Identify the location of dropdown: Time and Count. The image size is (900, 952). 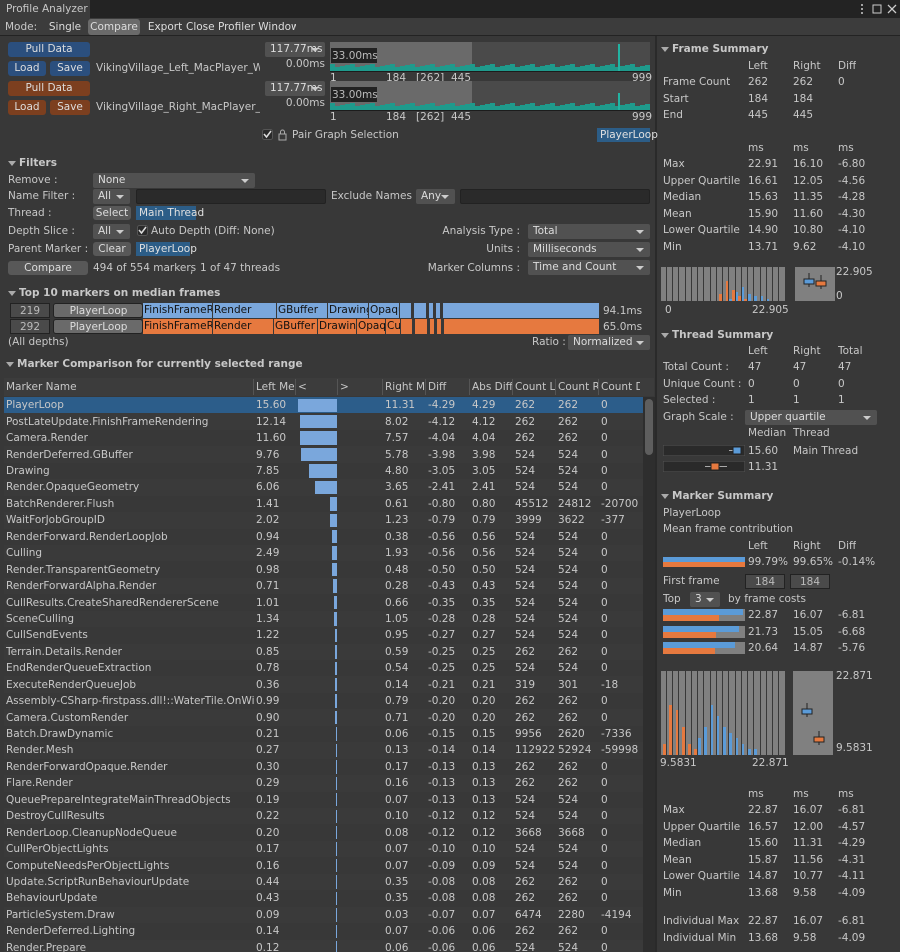
(589, 267).